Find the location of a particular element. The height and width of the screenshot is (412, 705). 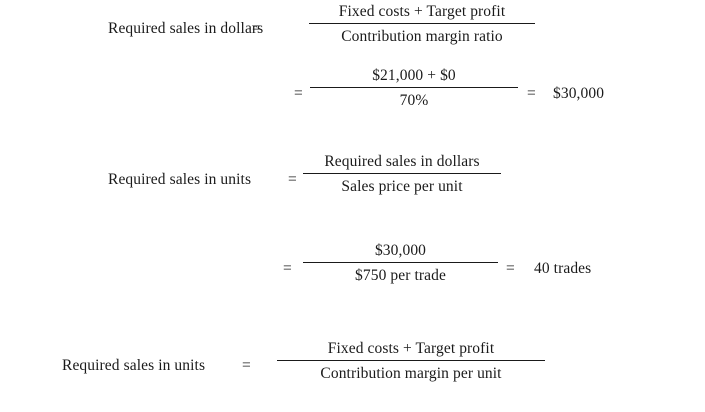

equation-2-fraction-bar is located at coordinates (414, 87).